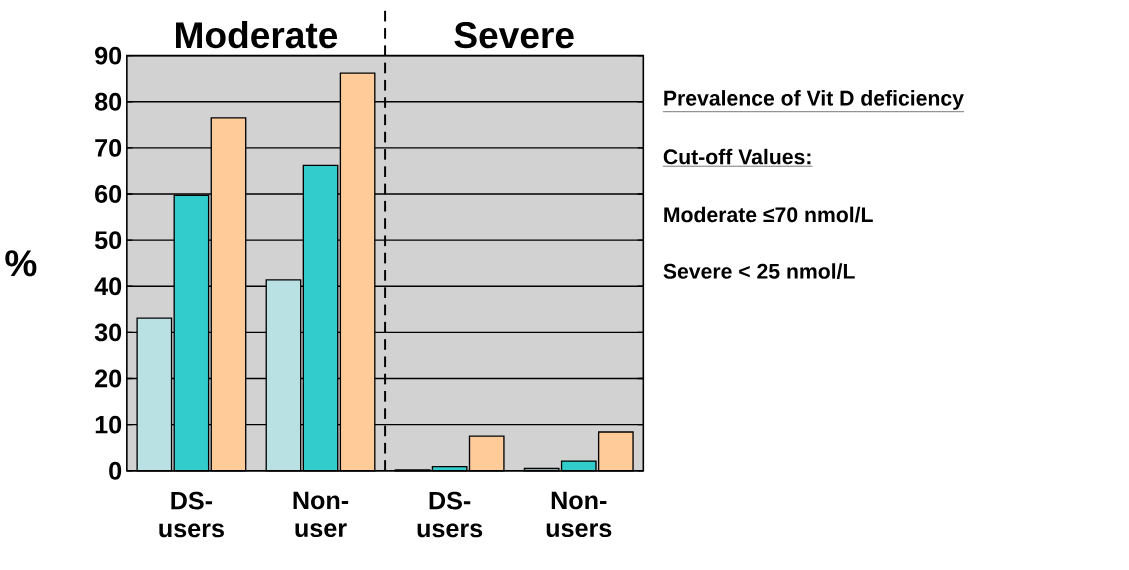 The image size is (1129, 570). What do you see at coordinates (108, 147) in the screenshot?
I see `y-tick-label: 70` at bounding box center [108, 147].